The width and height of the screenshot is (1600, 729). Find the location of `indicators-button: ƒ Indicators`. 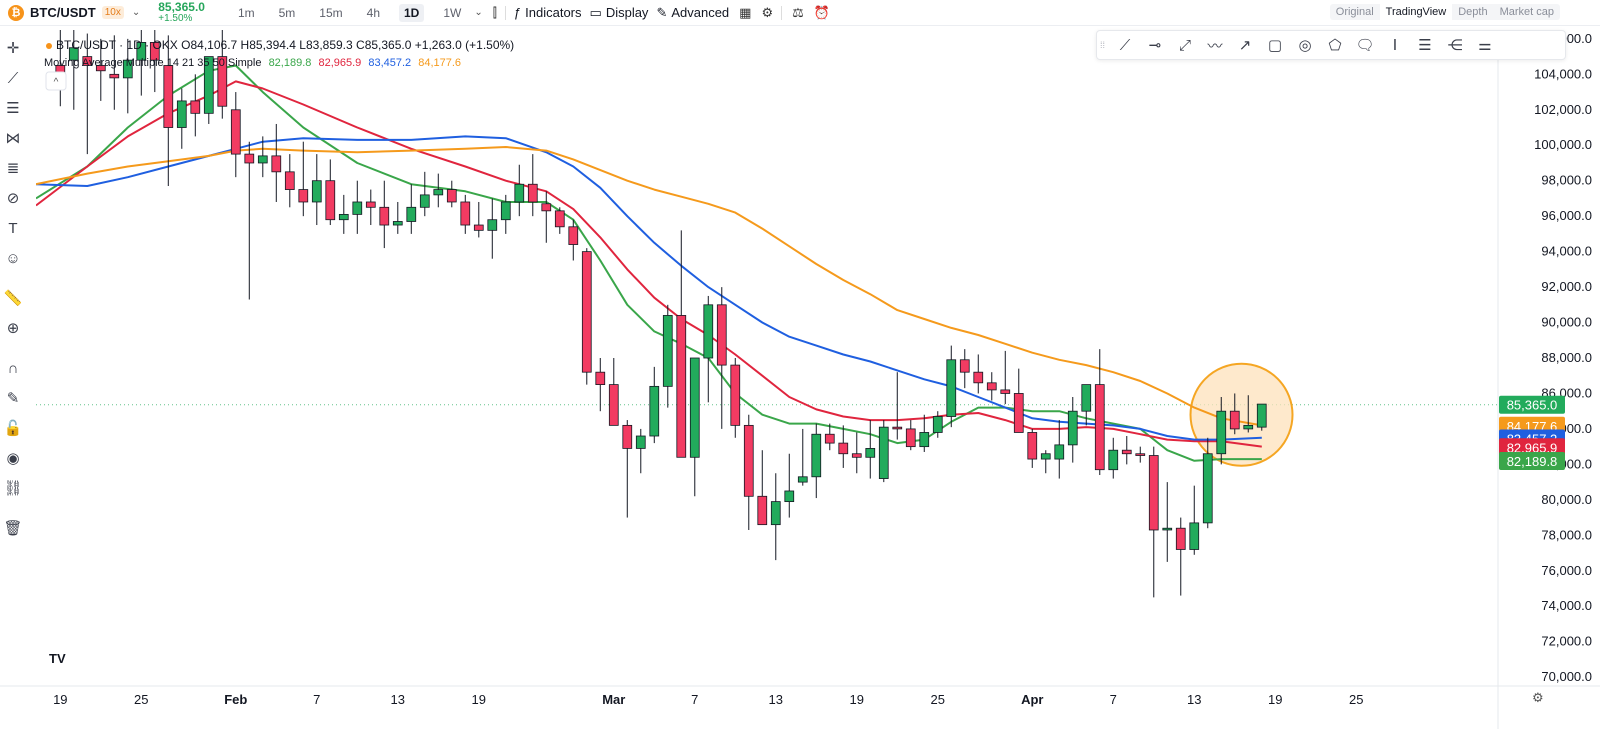

indicators-button: ƒ Indicators is located at coordinates (548, 12).